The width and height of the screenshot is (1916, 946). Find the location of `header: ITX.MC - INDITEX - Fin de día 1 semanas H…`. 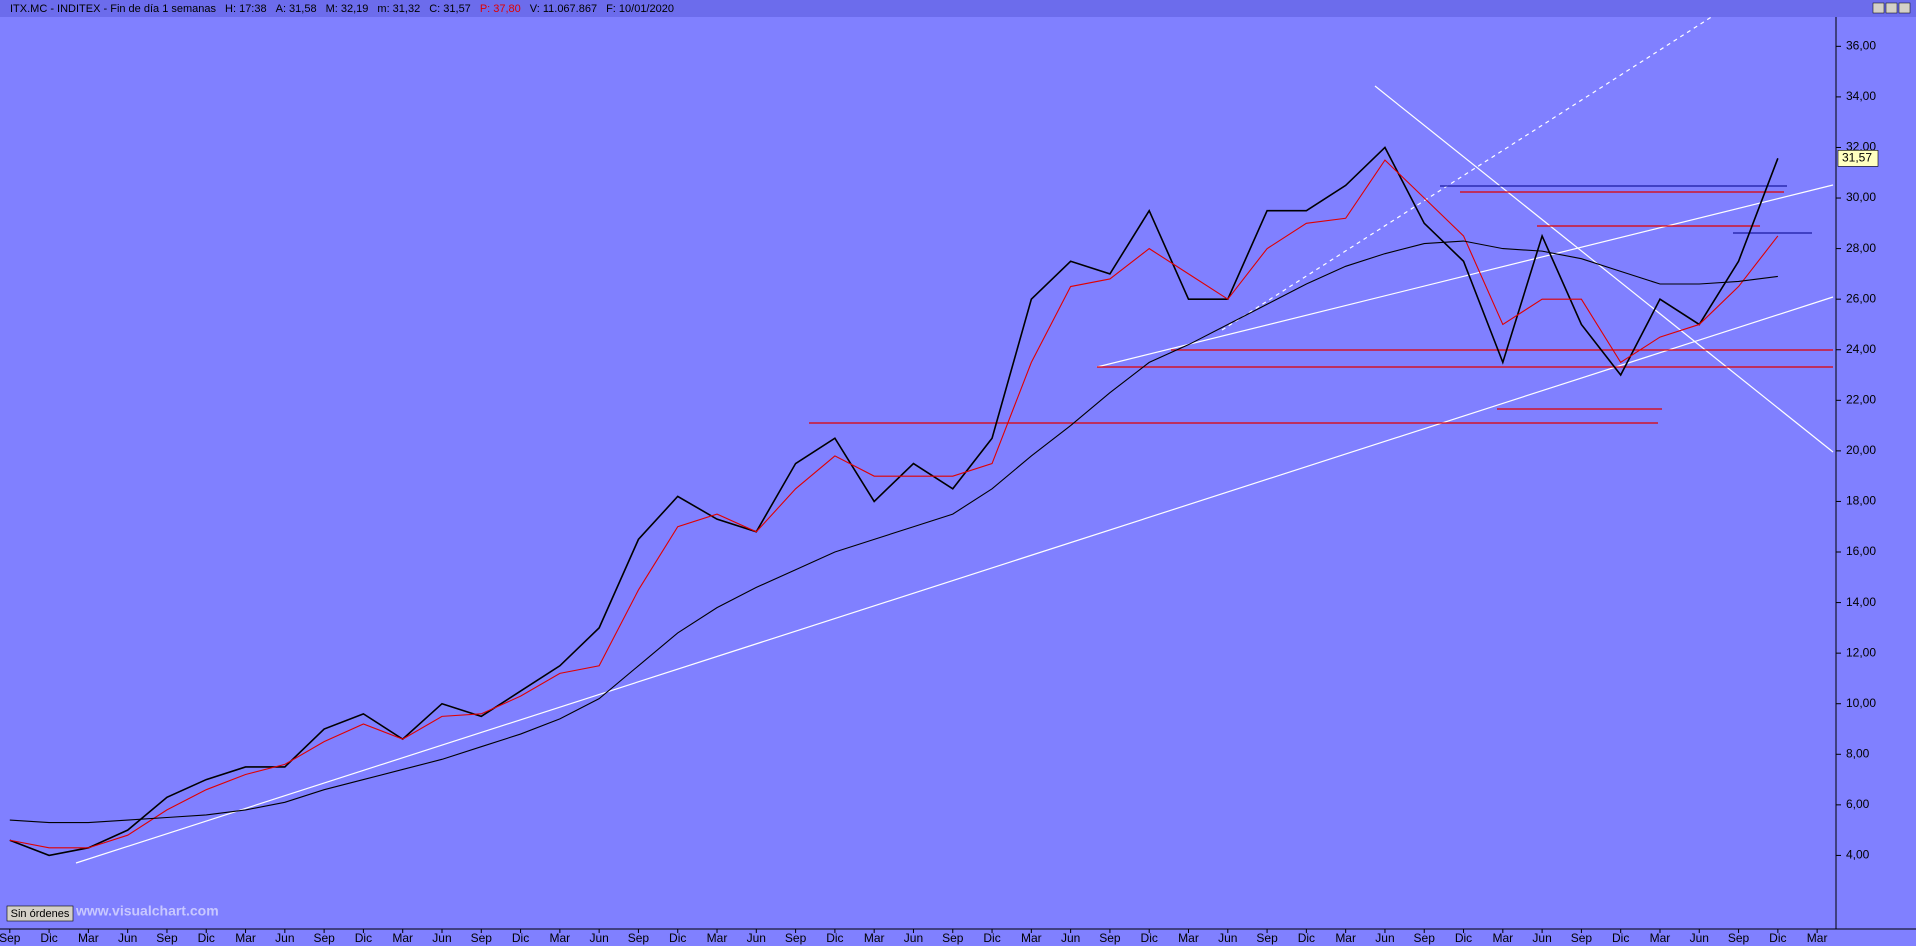

header: ITX.MC - INDITEX - Fin de día 1 semanas H… is located at coordinates (342, 9).